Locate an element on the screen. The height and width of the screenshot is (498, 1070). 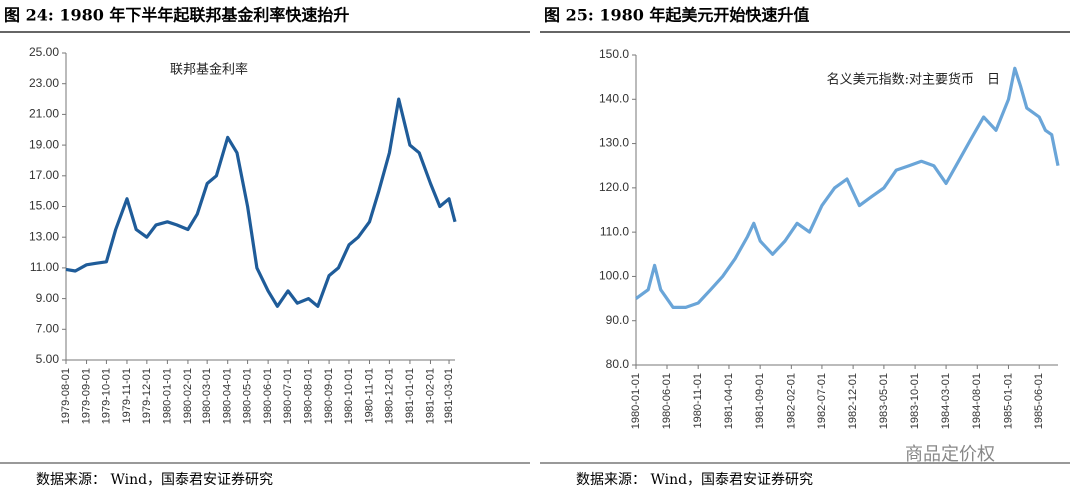
y-tick-label: 13.00 is located at coordinates (44, 236).